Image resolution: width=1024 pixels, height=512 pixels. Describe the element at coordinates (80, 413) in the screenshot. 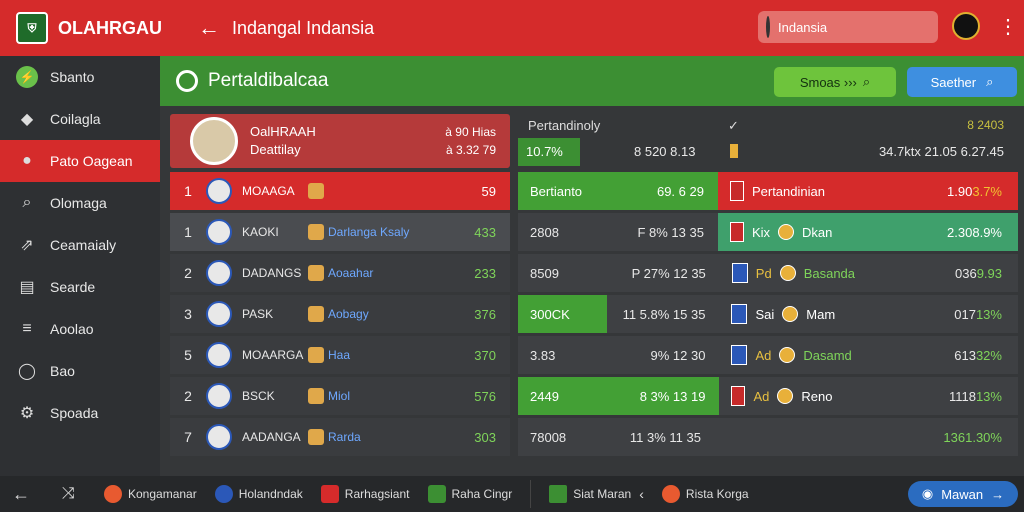

I see `sidebar-item-8: ⚙ Spoada` at that location.